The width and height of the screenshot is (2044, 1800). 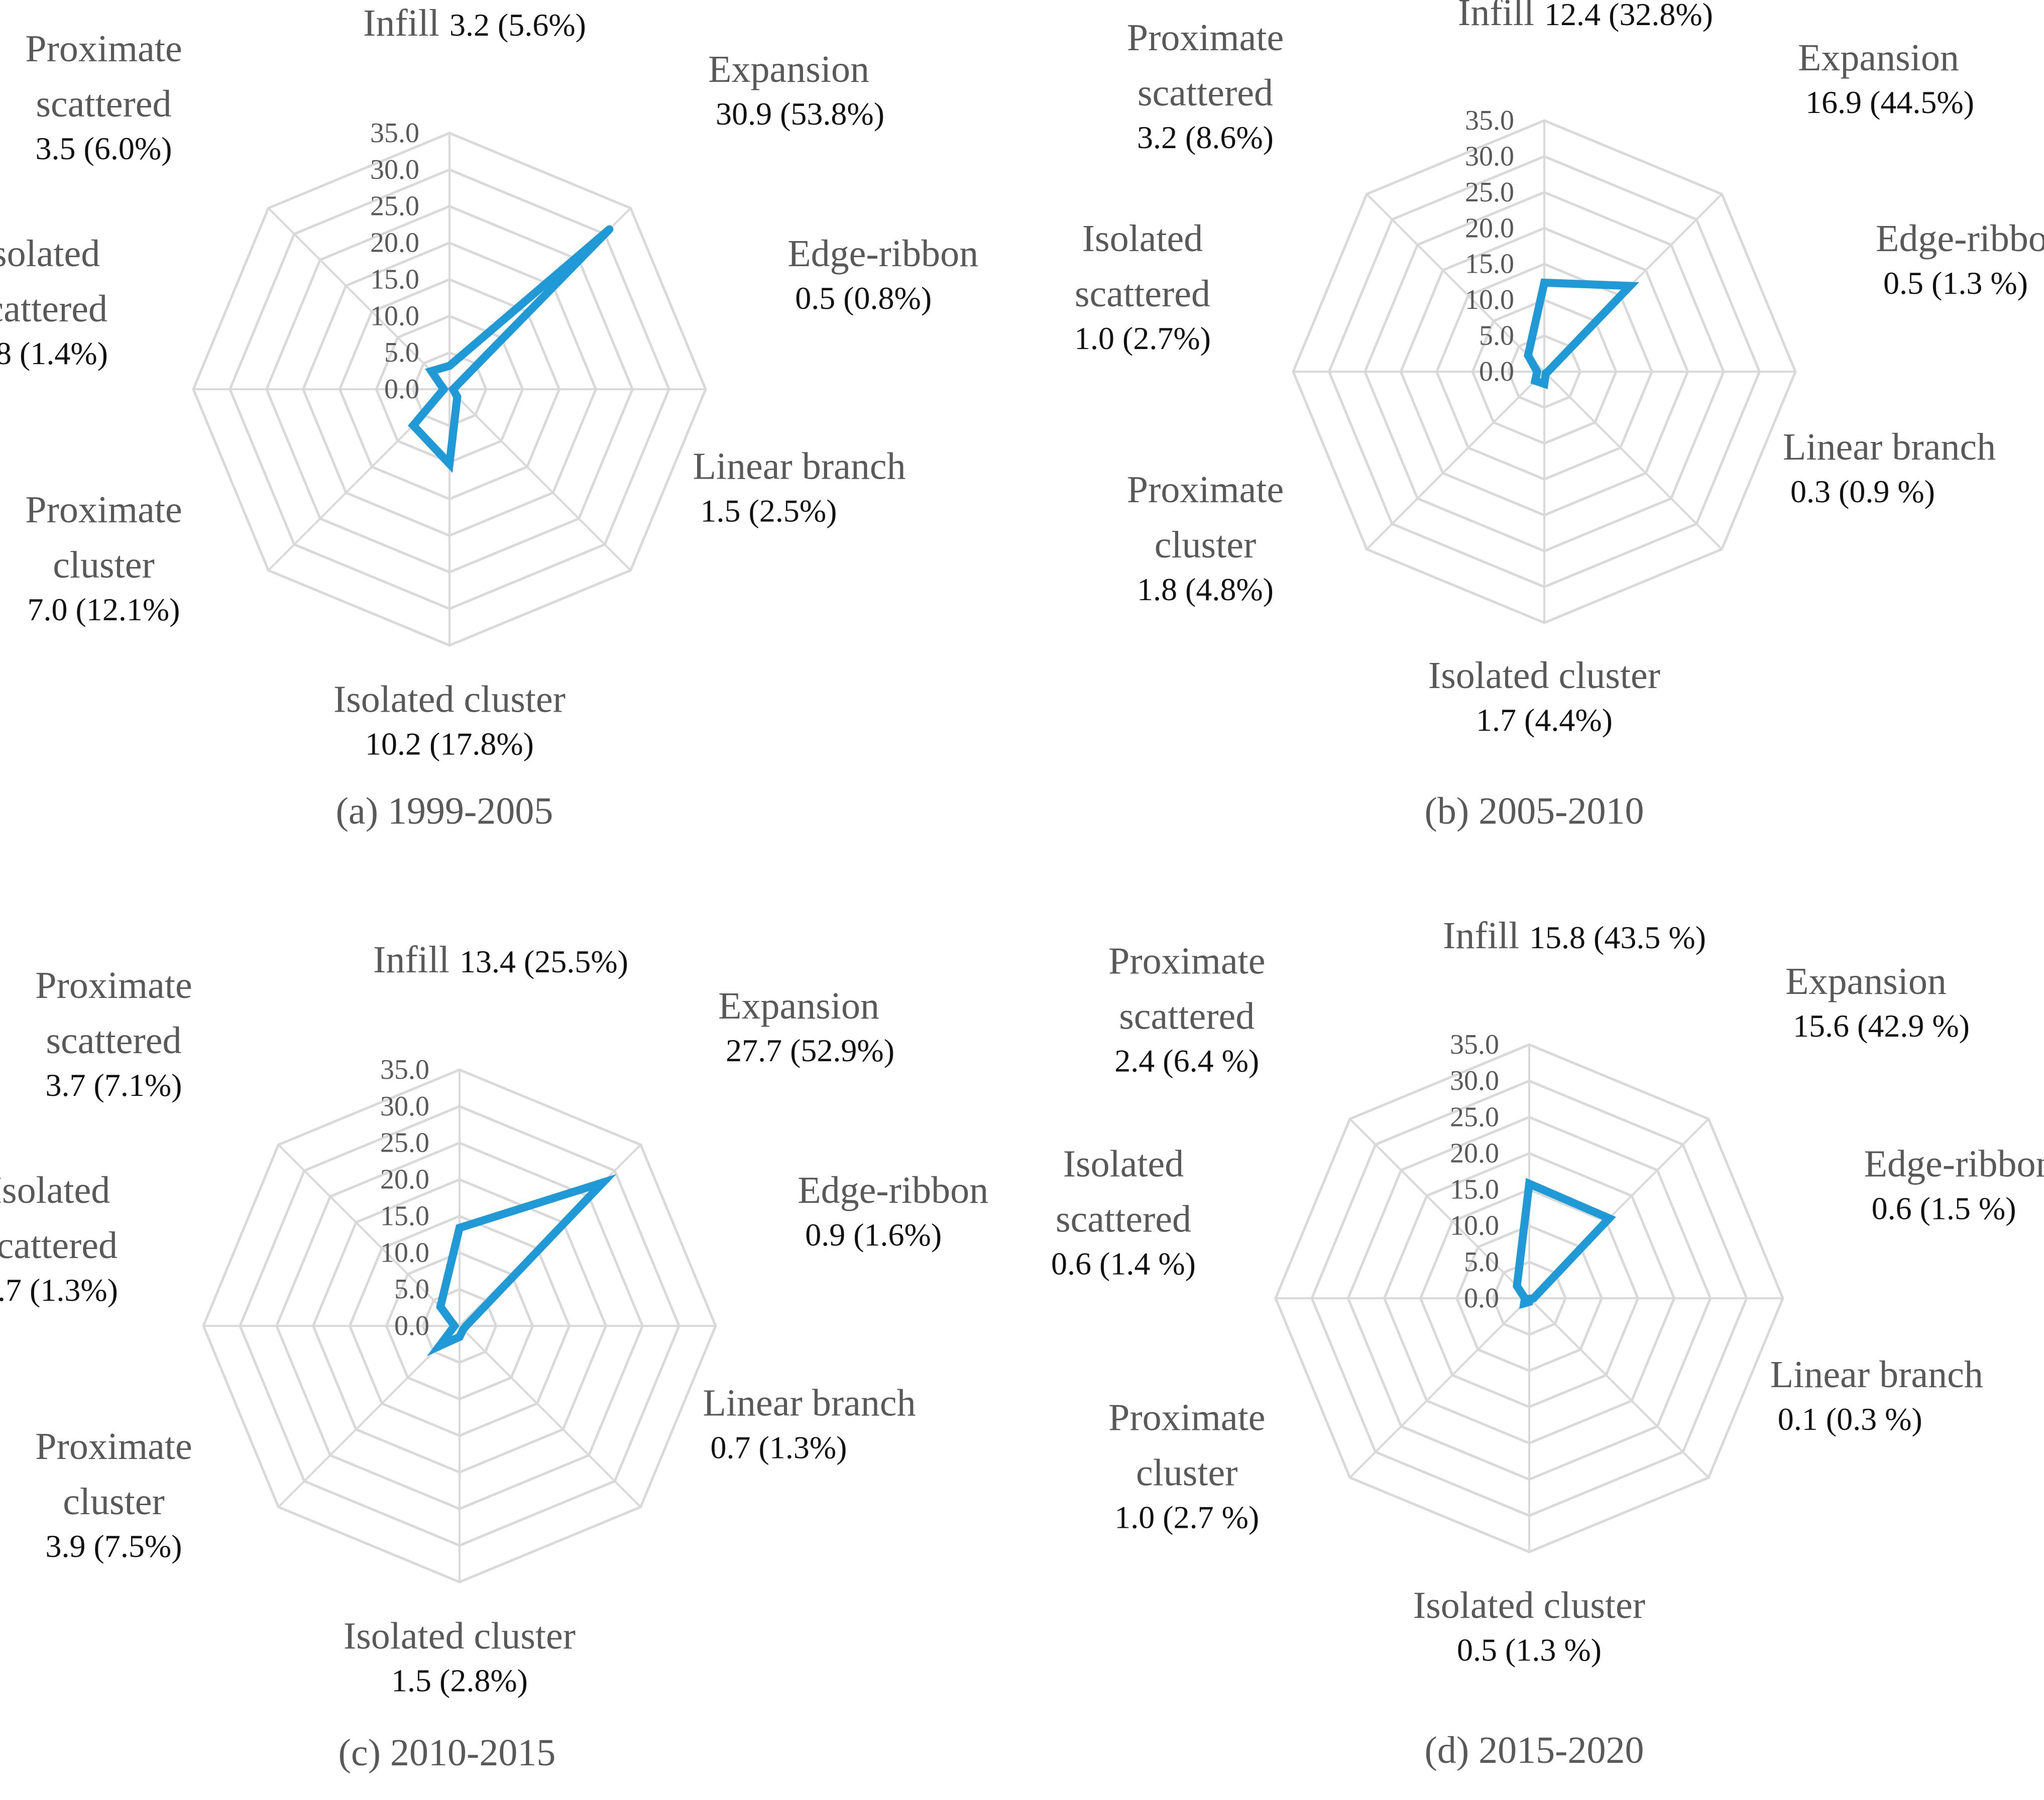 I want to click on value-label: 0.8 (1.4%), so click(x=54, y=353).